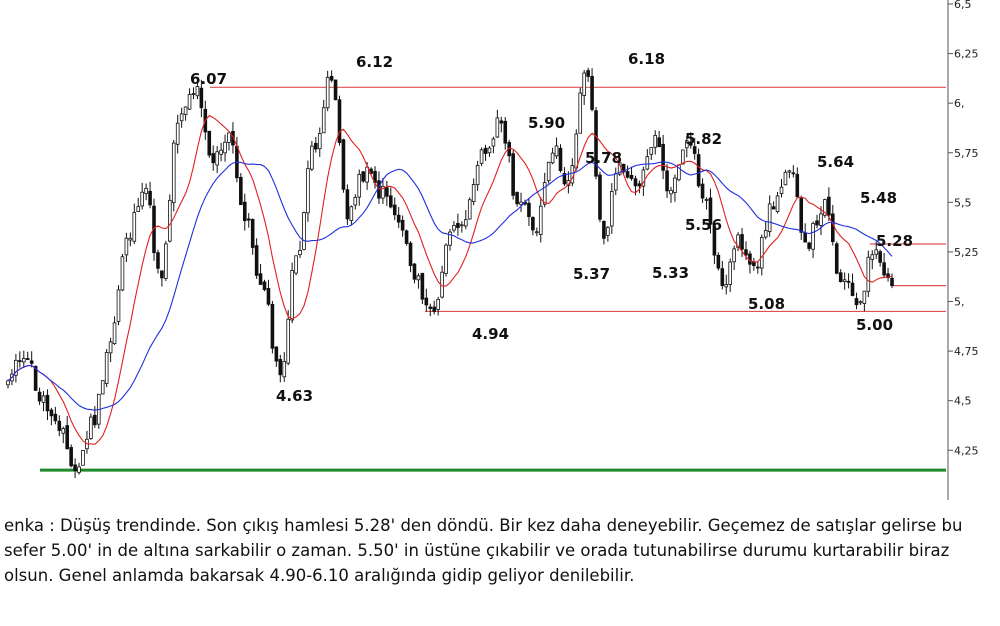  What do you see at coordinates (670, 273) in the screenshot?
I see `annotation-label: 5.33` at bounding box center [670, 273].